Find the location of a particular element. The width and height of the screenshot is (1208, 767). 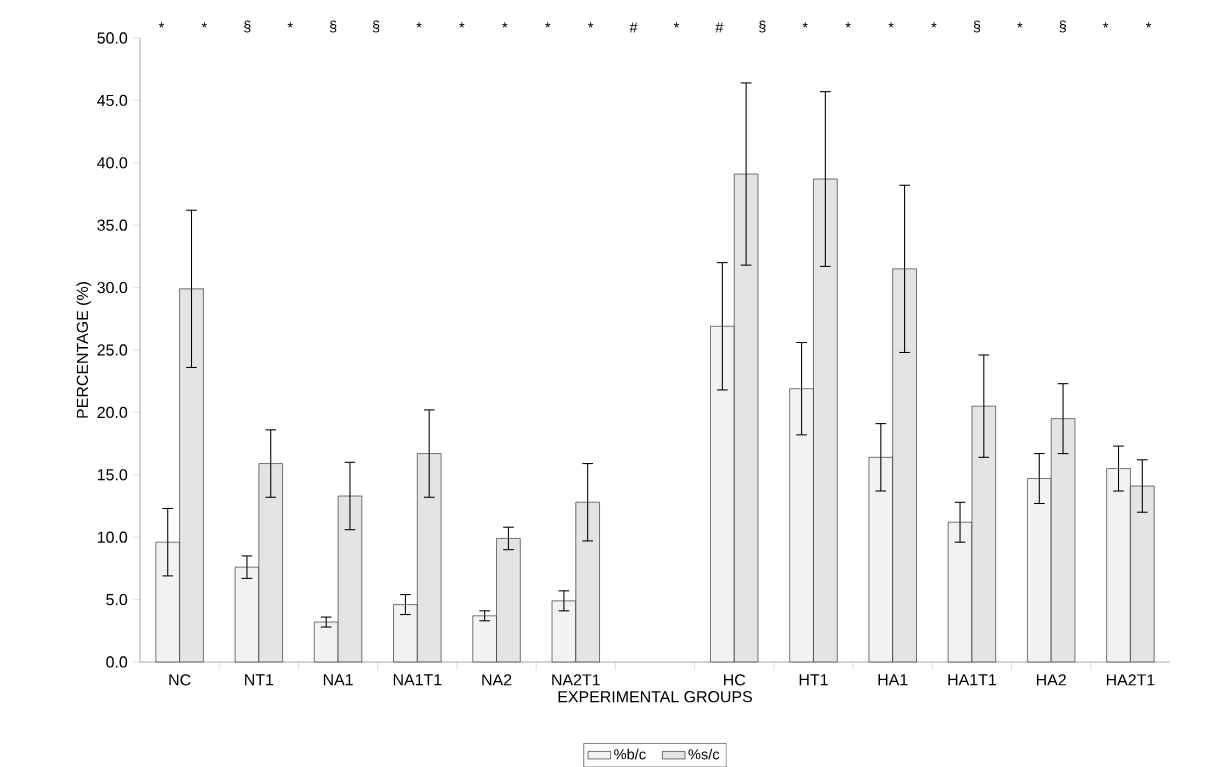

y-tick-label: 40.0 is located at coordinates (112, 163).